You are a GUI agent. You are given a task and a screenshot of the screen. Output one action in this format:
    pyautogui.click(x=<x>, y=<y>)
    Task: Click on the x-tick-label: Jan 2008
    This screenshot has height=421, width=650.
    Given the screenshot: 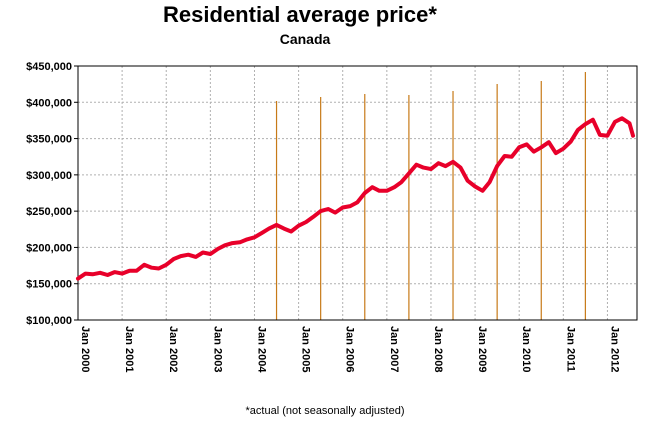 What is the action you would take?
    pyautogui.click(x=438, y=349)
    